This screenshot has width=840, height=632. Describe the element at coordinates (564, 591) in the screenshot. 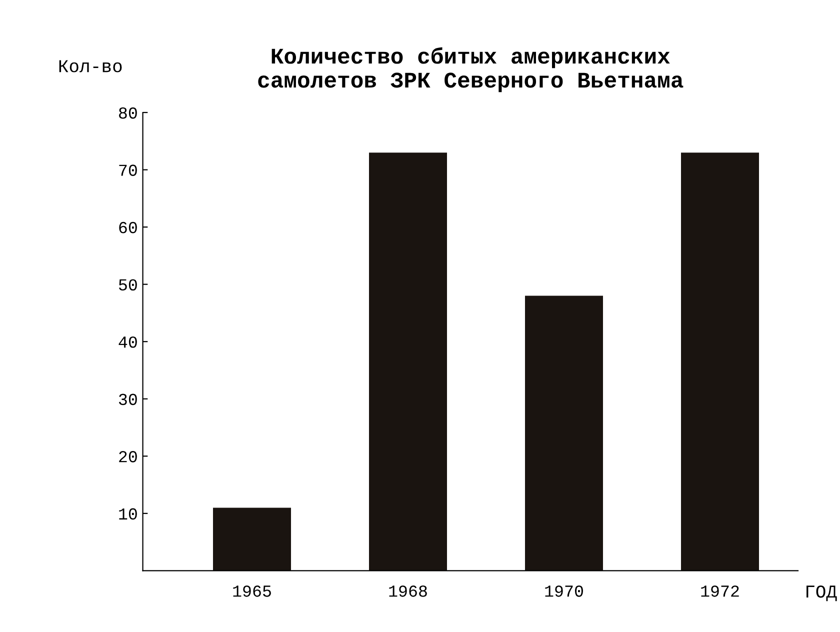

I see `x-tick-label: 1970` at that location.